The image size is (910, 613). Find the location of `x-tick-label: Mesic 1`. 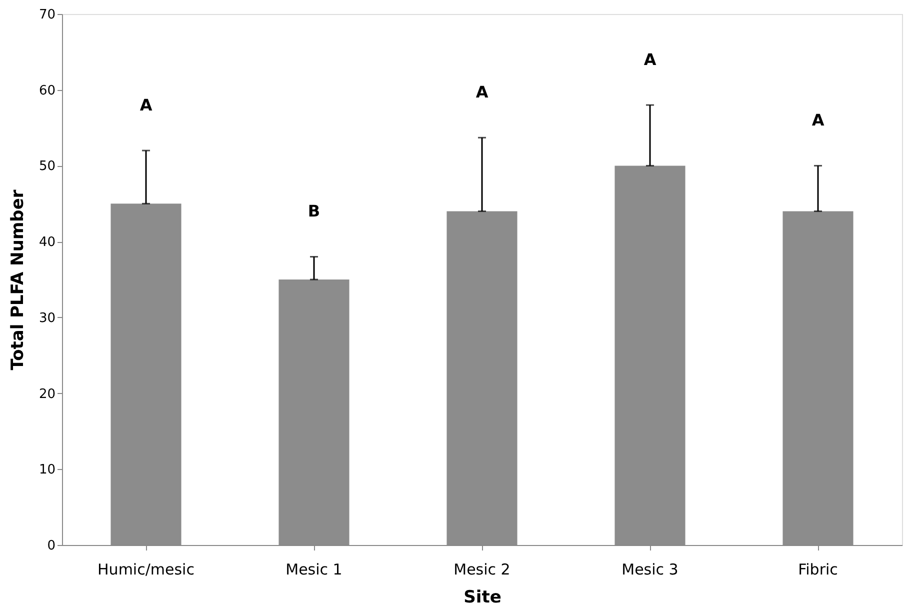

x-tick-label: Mesic 1 is located at coordinates (314, 569).